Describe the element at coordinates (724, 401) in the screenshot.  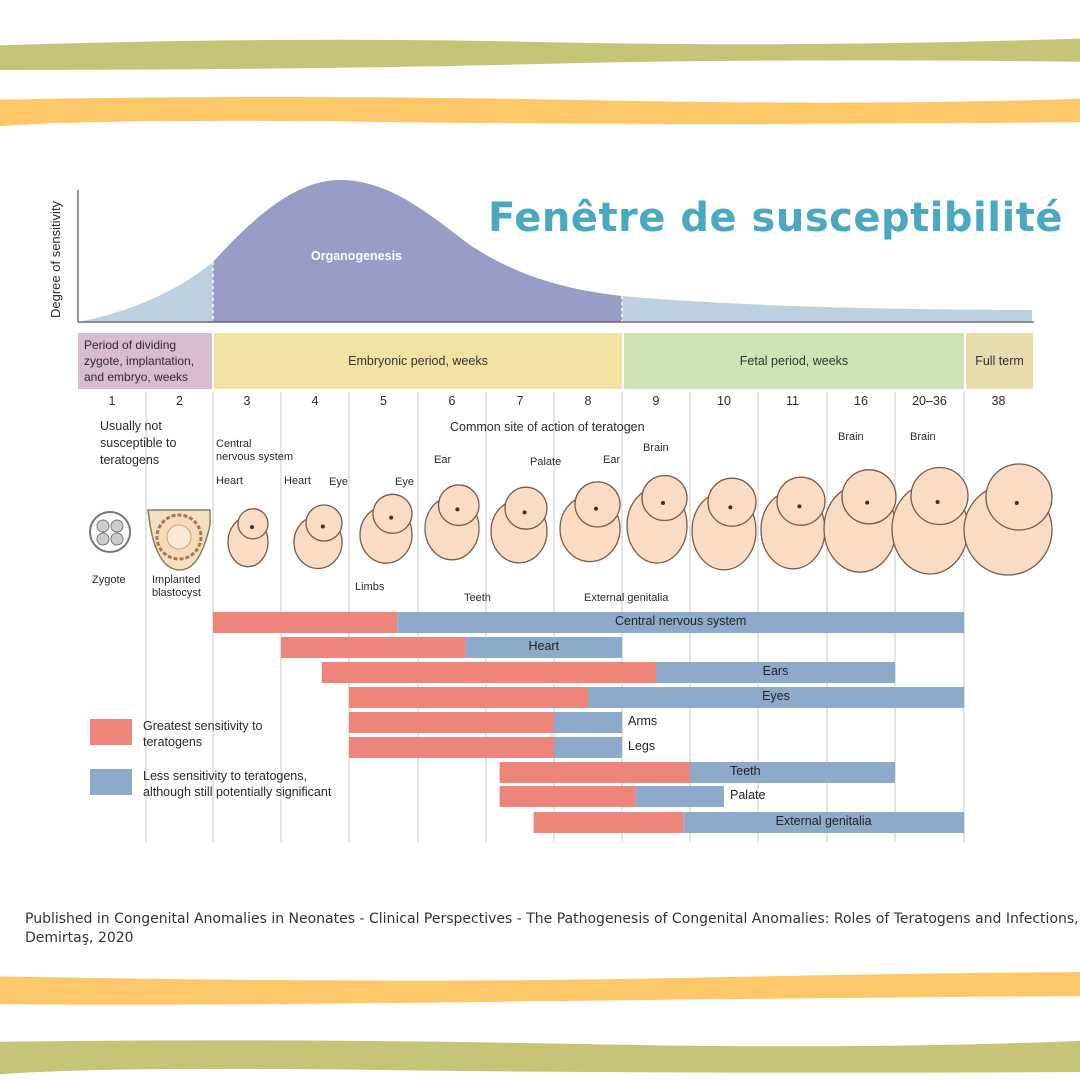
I see `week-label: 10` at that location.